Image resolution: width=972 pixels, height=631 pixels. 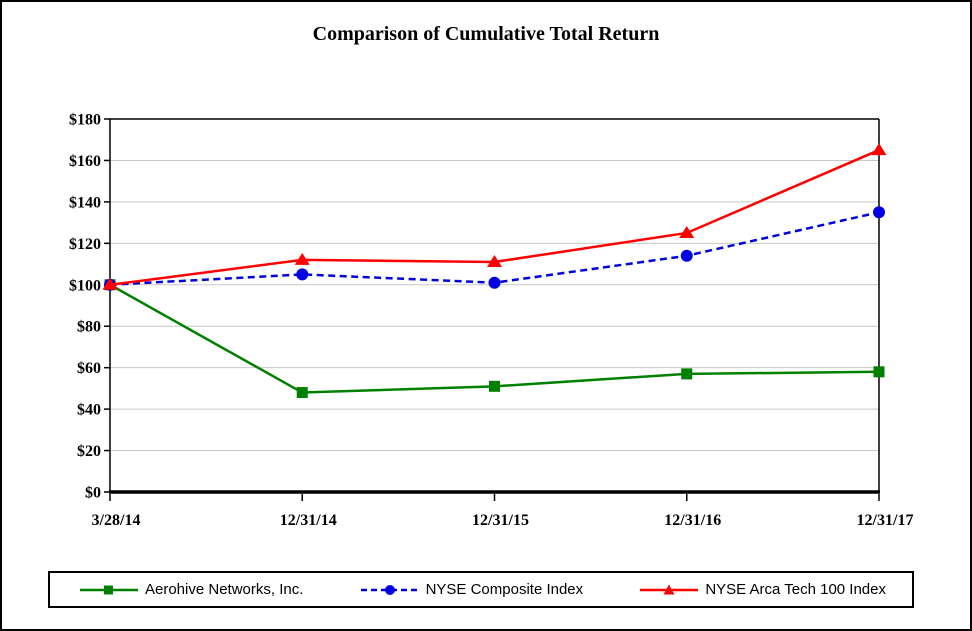 I want to click on blue-dashed-circle-line-icon, so click(x=389, y=589).